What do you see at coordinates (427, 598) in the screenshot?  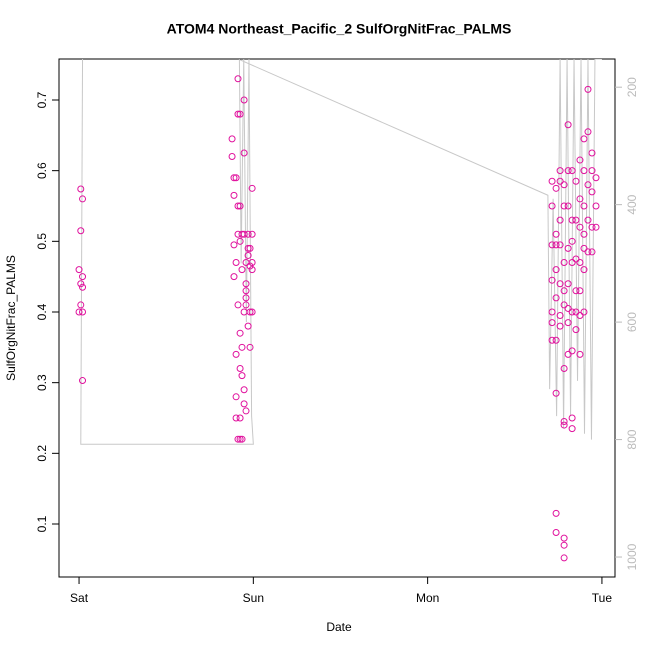 I see `x-tick-label: Mon` at bounding box center [427, 598].